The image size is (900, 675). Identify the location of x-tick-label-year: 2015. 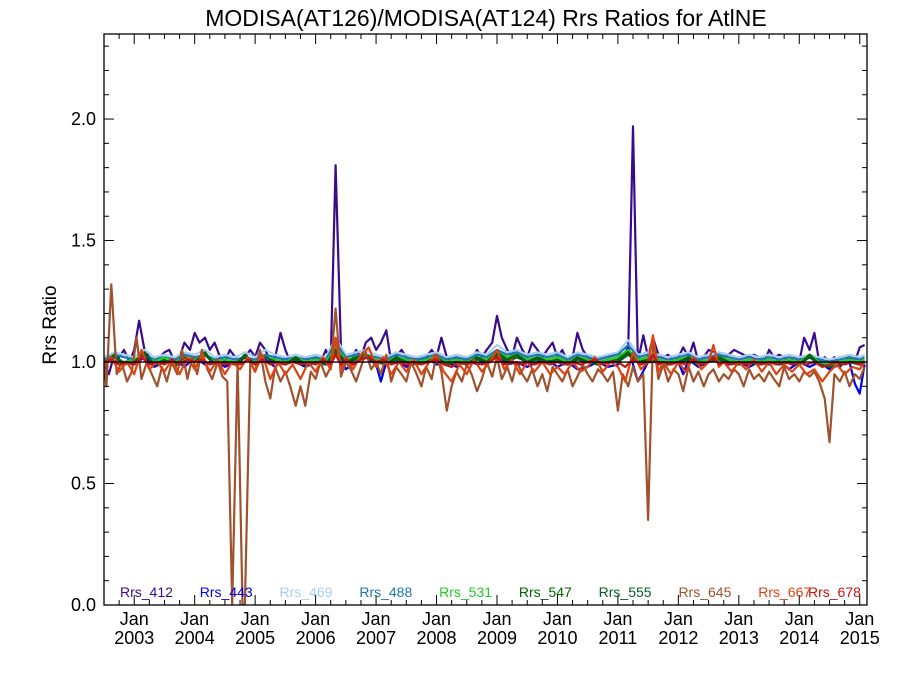
(860, 638).